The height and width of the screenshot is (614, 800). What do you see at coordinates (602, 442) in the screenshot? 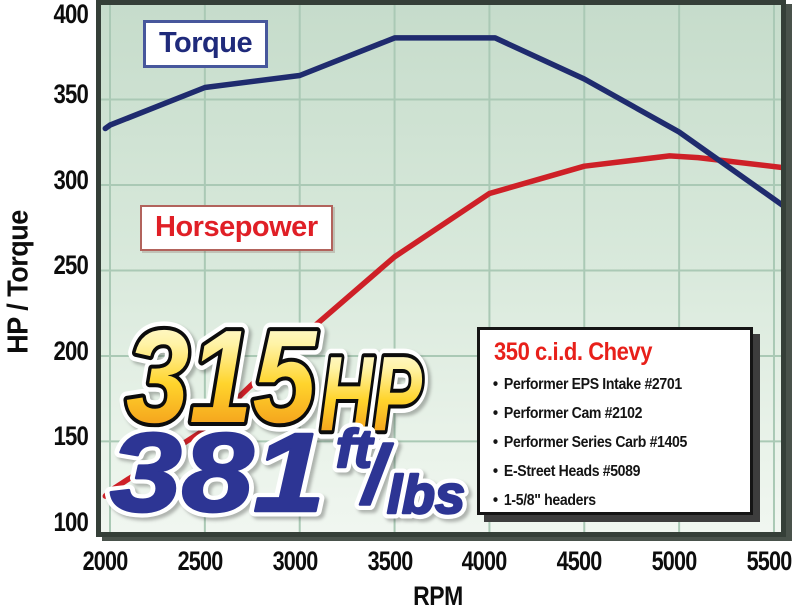
I see `spec-item: • Performer Series Carb #1405` at bounding box center [602, 442].